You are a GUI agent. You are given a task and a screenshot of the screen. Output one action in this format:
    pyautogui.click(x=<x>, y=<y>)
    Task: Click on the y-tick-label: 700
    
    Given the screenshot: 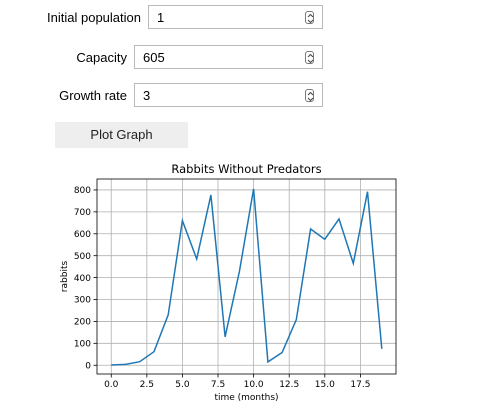 What is the action you would take?
    pyautogui.click(x=82, y=213)
    